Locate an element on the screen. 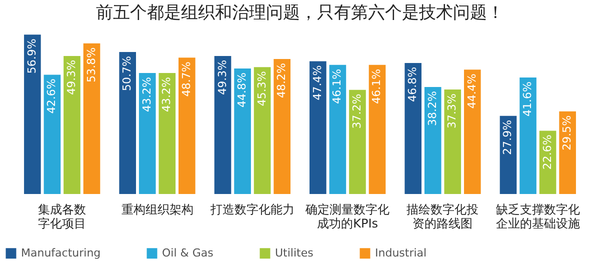  data-label: 48.2% is located at coordinates (281, 80).